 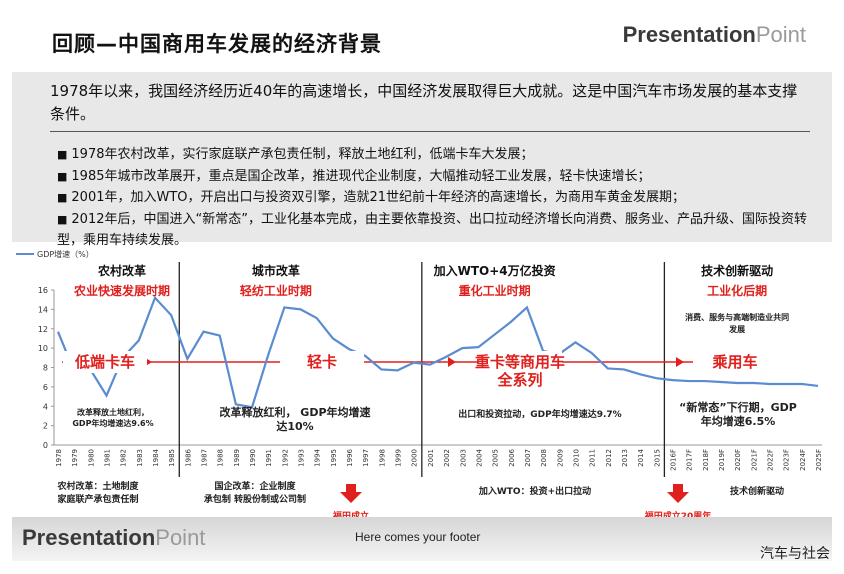 I want to click on x-tick-label: 1986, so click(x=188, y=457).